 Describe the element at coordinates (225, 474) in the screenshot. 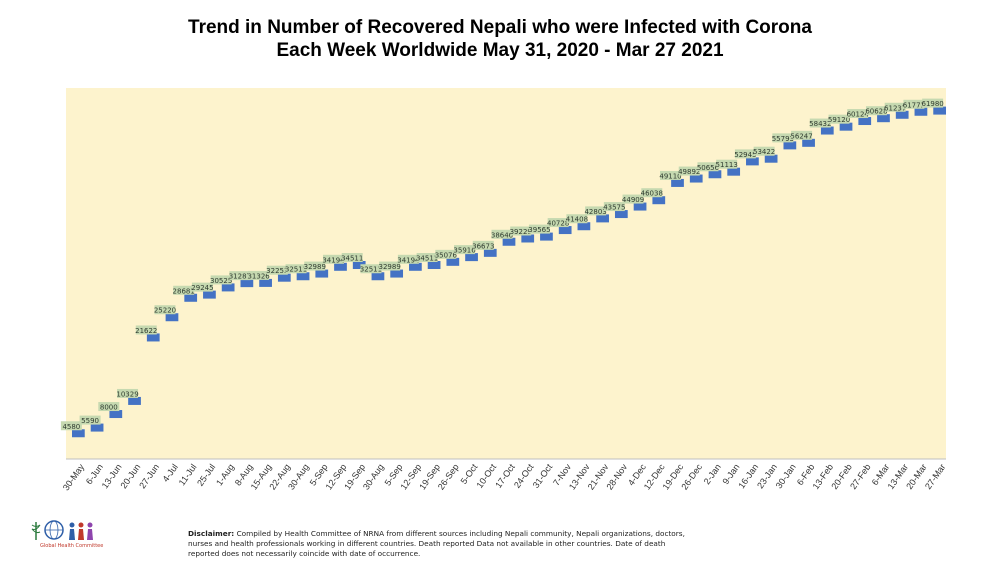

I see `x-tick-8: 1-Aug` at that location.